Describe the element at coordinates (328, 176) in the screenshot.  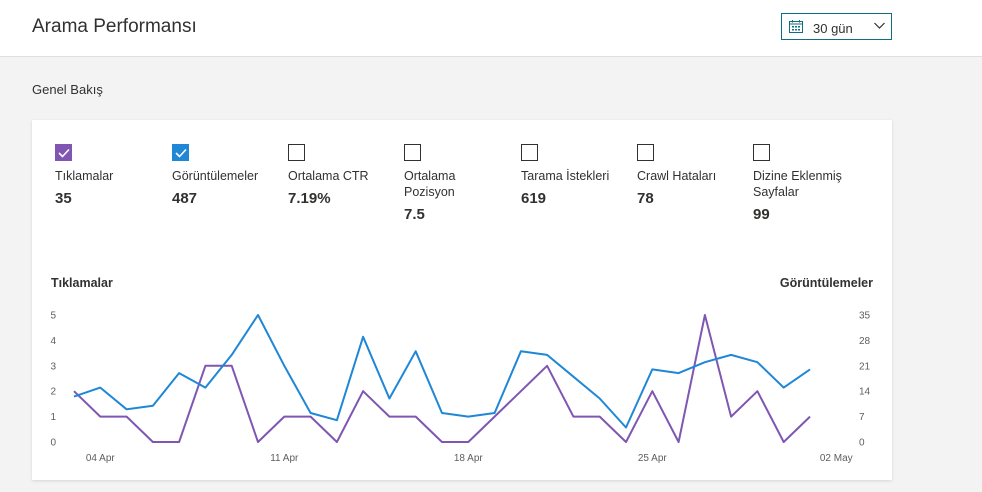
I see `metric-name: Ortalama CTR` at that location.